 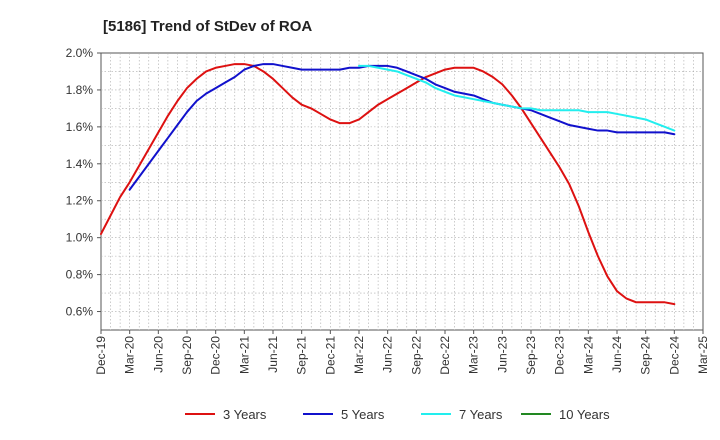 I want to click on x-tick-label: Dec-24, so click(x=674, y=355).